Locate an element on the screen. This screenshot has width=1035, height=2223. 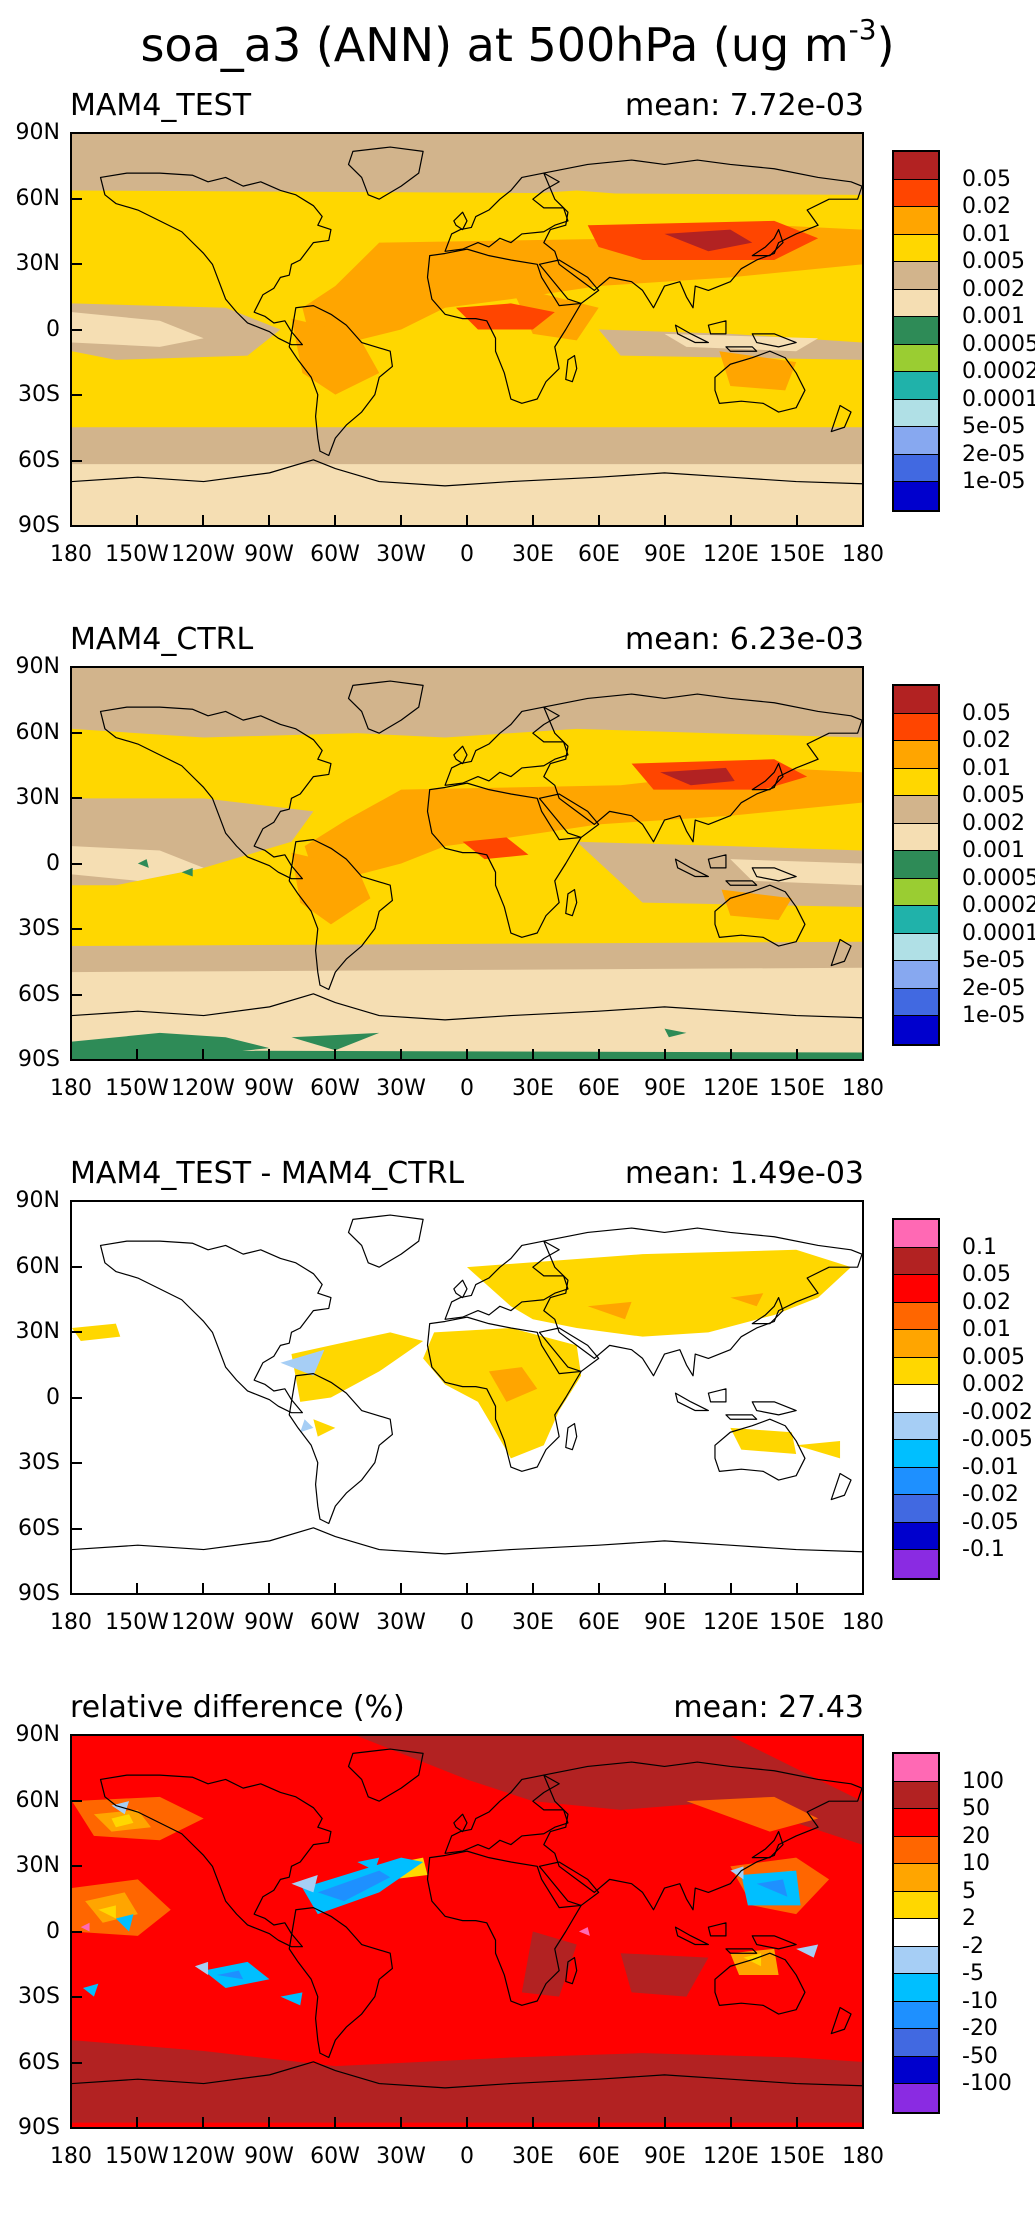
lon-tick-label: 120E is located at coordinates (731, 1088).